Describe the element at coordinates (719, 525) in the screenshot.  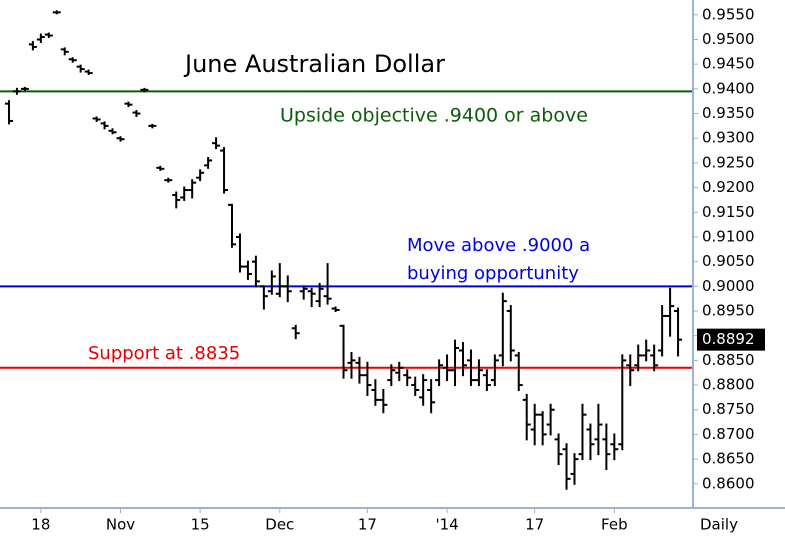
I see `x-axis-label: Daily` at that location.